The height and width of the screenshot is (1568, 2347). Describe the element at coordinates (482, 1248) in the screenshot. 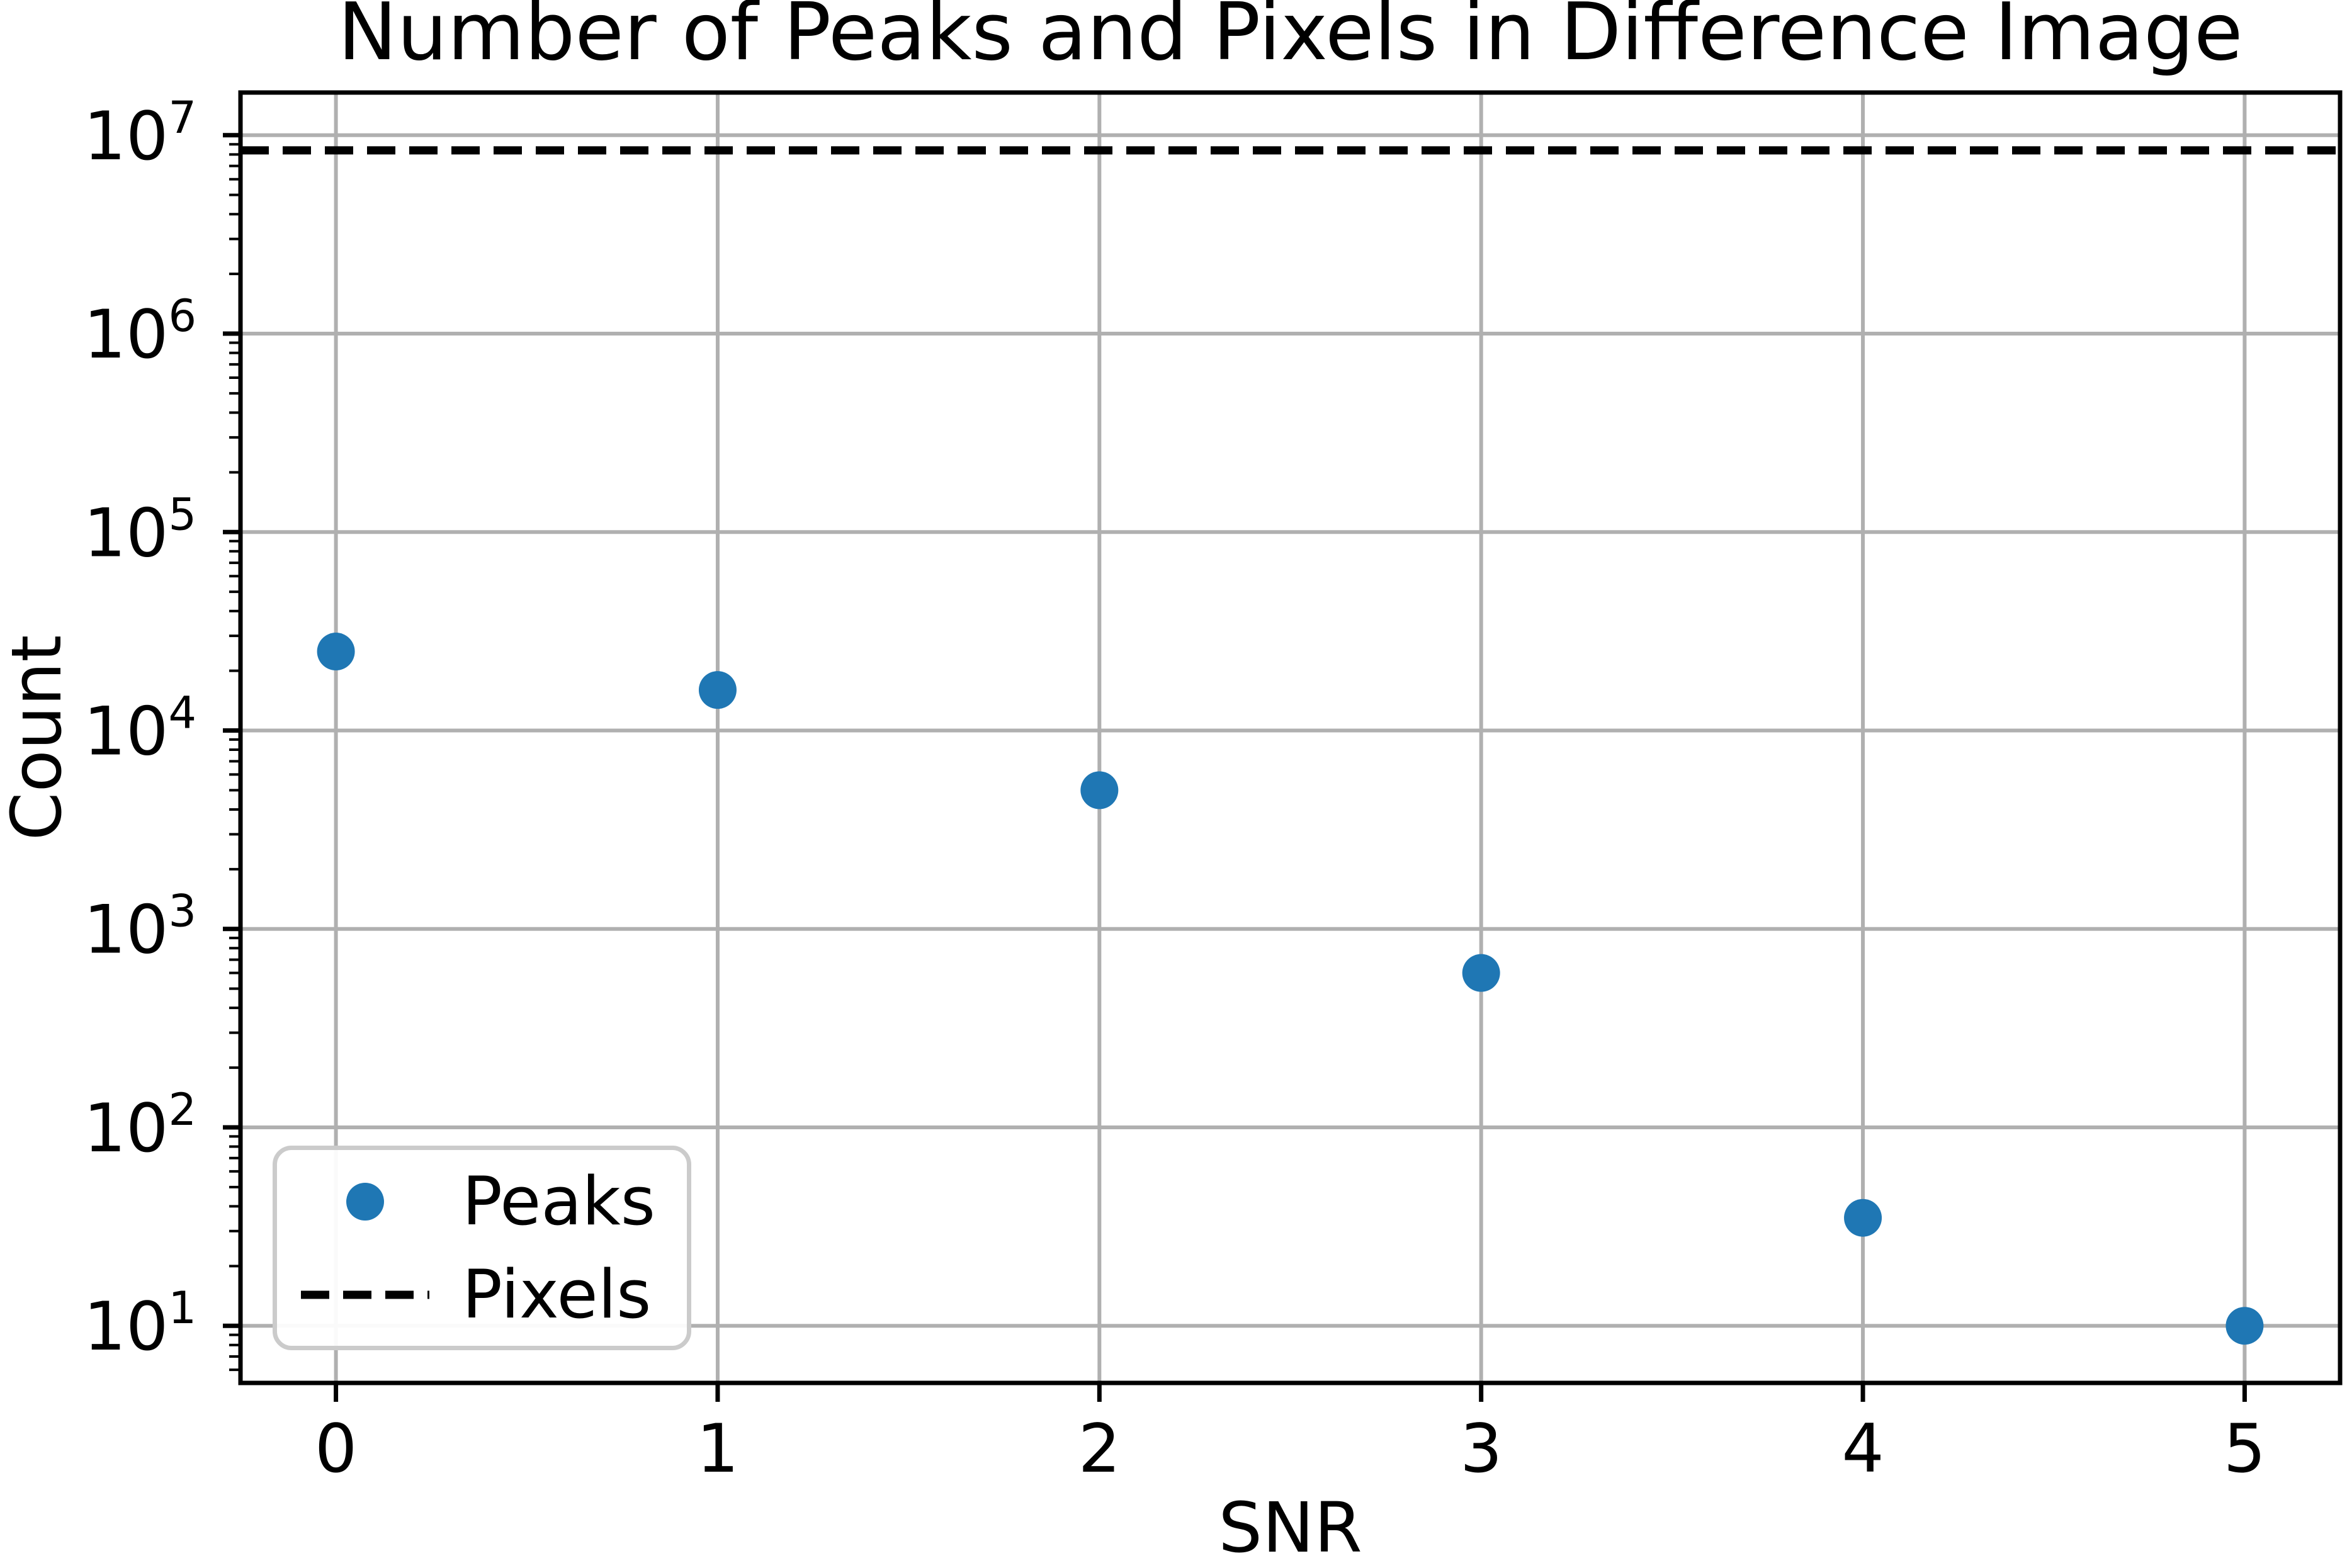

I see `legend: Peaks Pixels` at that location.